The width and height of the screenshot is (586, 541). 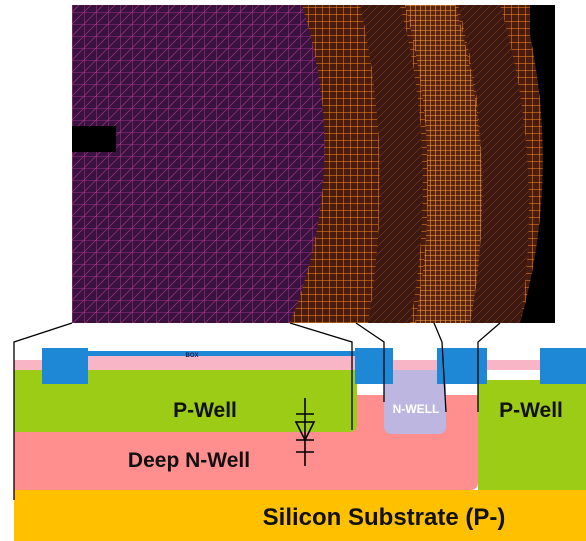 I want to click on box-oxide-layer, so click(x=300, y=365).